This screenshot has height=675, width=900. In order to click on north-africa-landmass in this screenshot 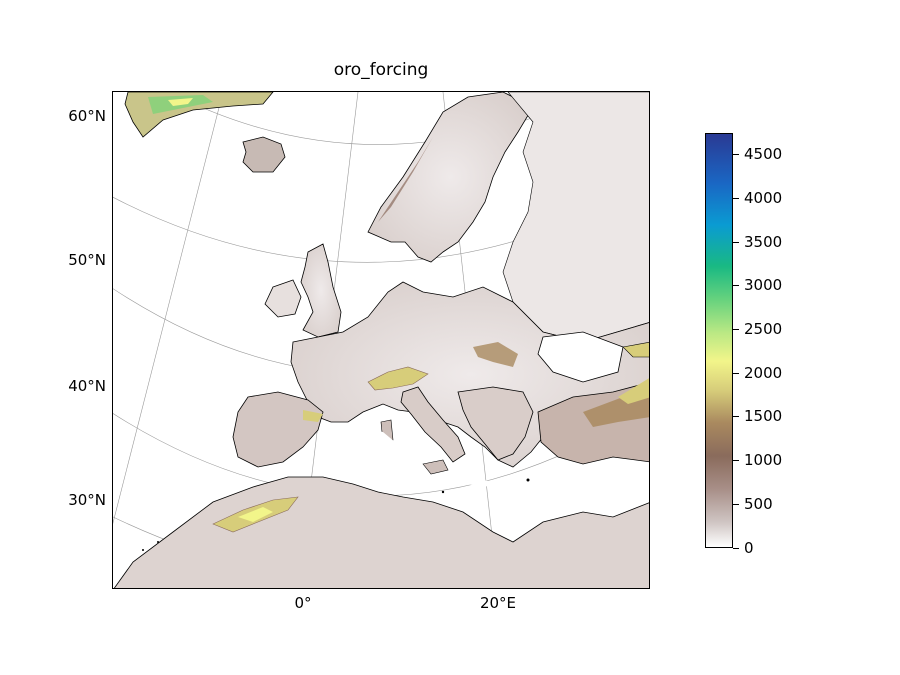, I will do `click(381, 532)`.